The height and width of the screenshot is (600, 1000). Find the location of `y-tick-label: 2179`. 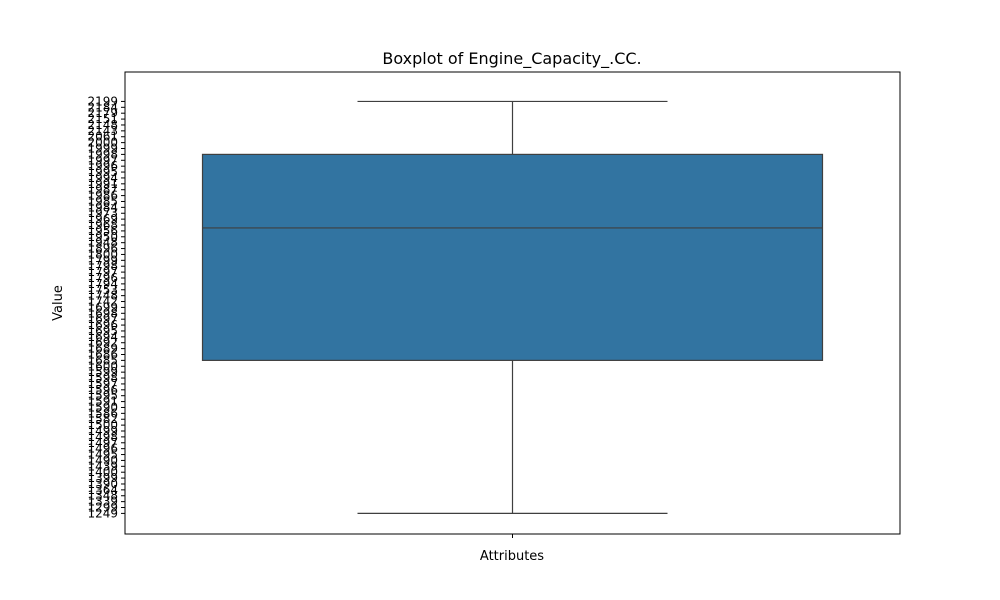

y-tick-label: 2179 is located at coordinates (102, 113).